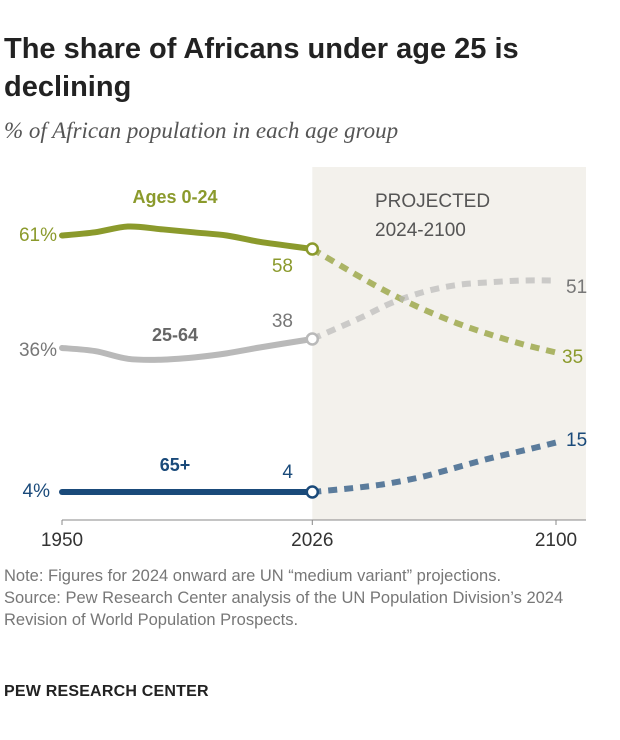 This screenshot has height=740, width=620. What do you see at coordinates (576, 287) in the screenshot?
I see `end-value-label: 51` at bounding box center [576, 287].